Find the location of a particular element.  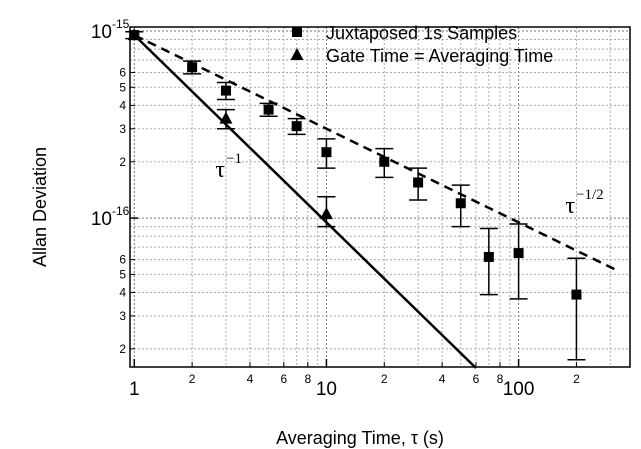

y-tick-exponent: -16 is located at coordinates (121, 211).